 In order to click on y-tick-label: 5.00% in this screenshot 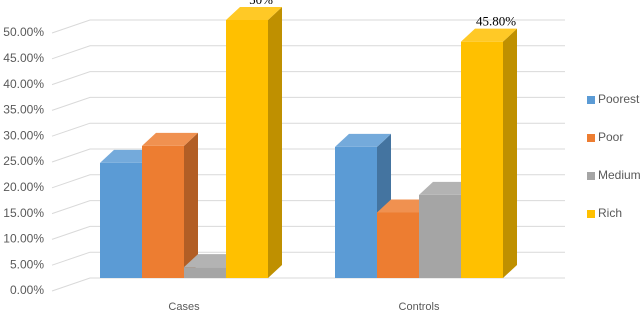, I will do `click(27, 264)`.